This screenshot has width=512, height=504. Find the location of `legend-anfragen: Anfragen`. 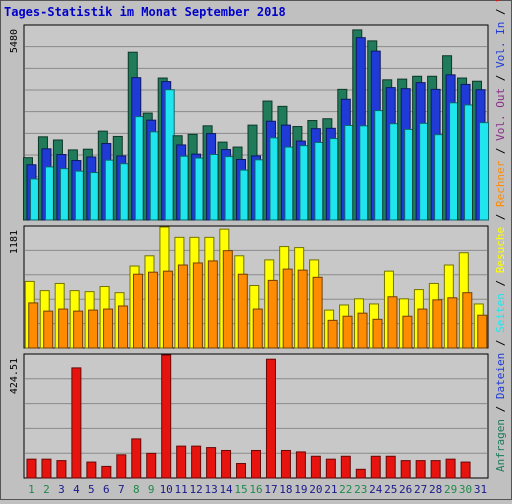

legend-anfragen: Anfragen is located at coordinates (500, 445).